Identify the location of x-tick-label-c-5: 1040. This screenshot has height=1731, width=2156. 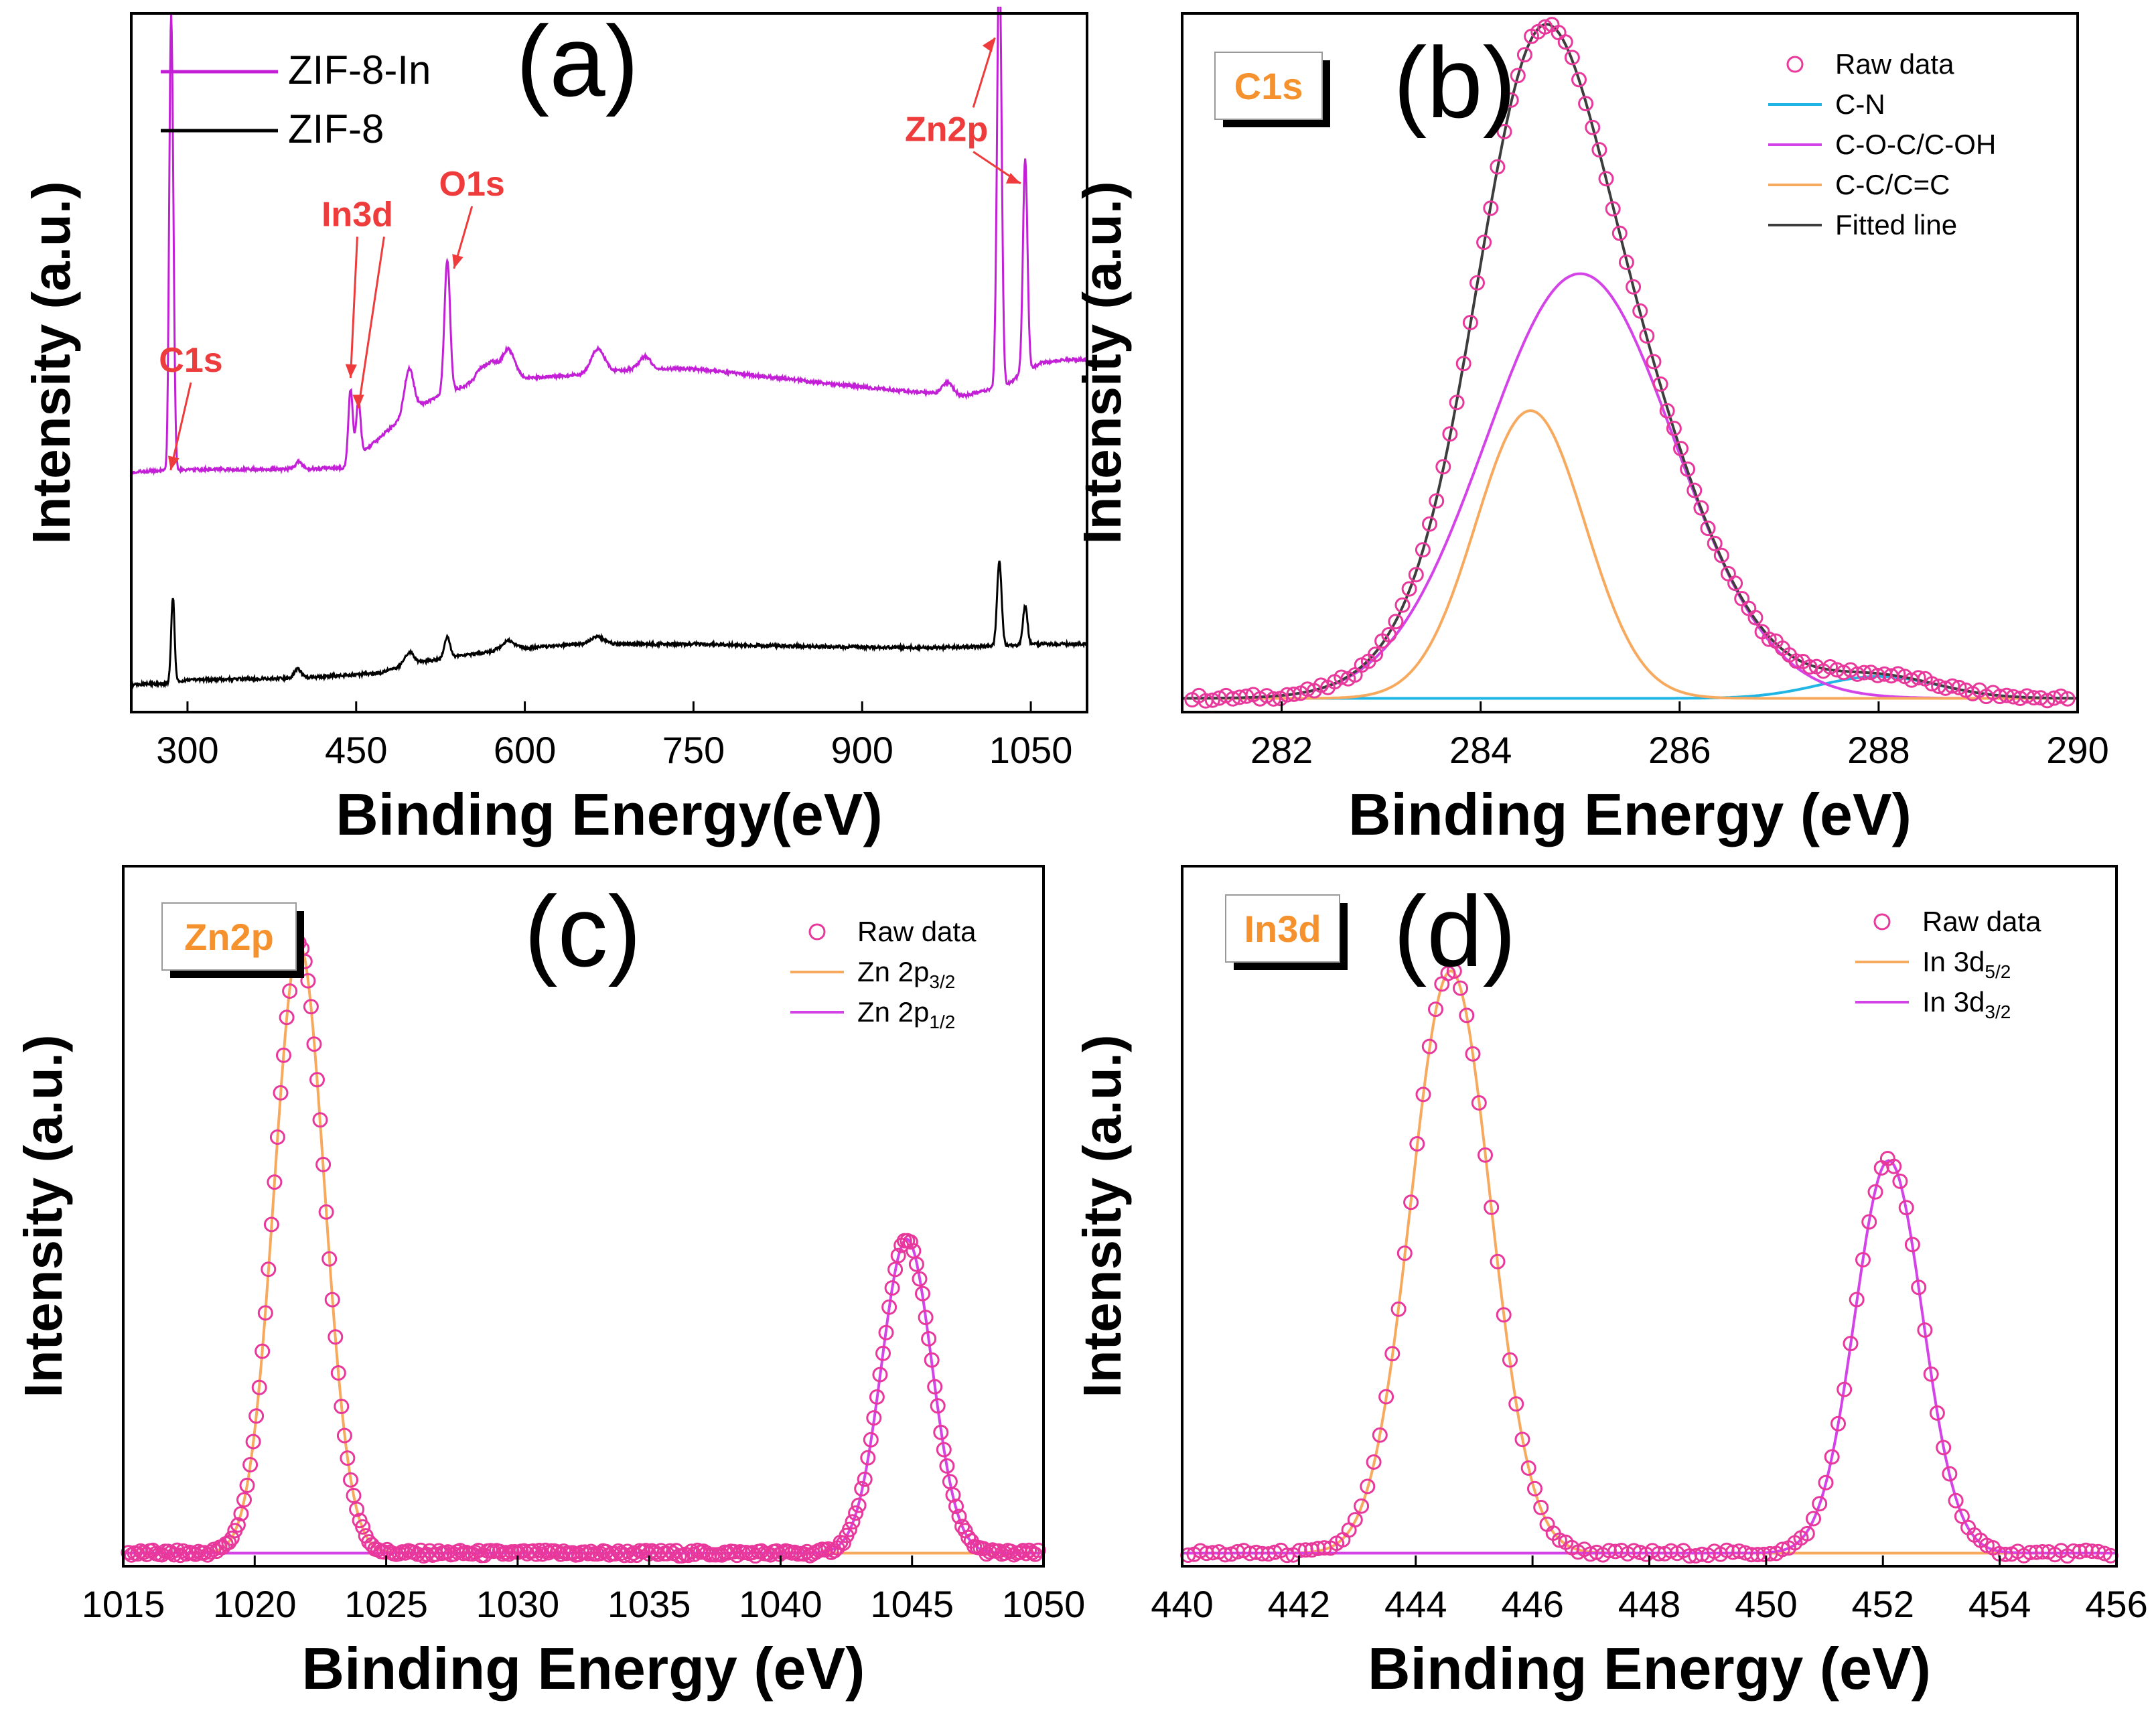
(780, 1604).